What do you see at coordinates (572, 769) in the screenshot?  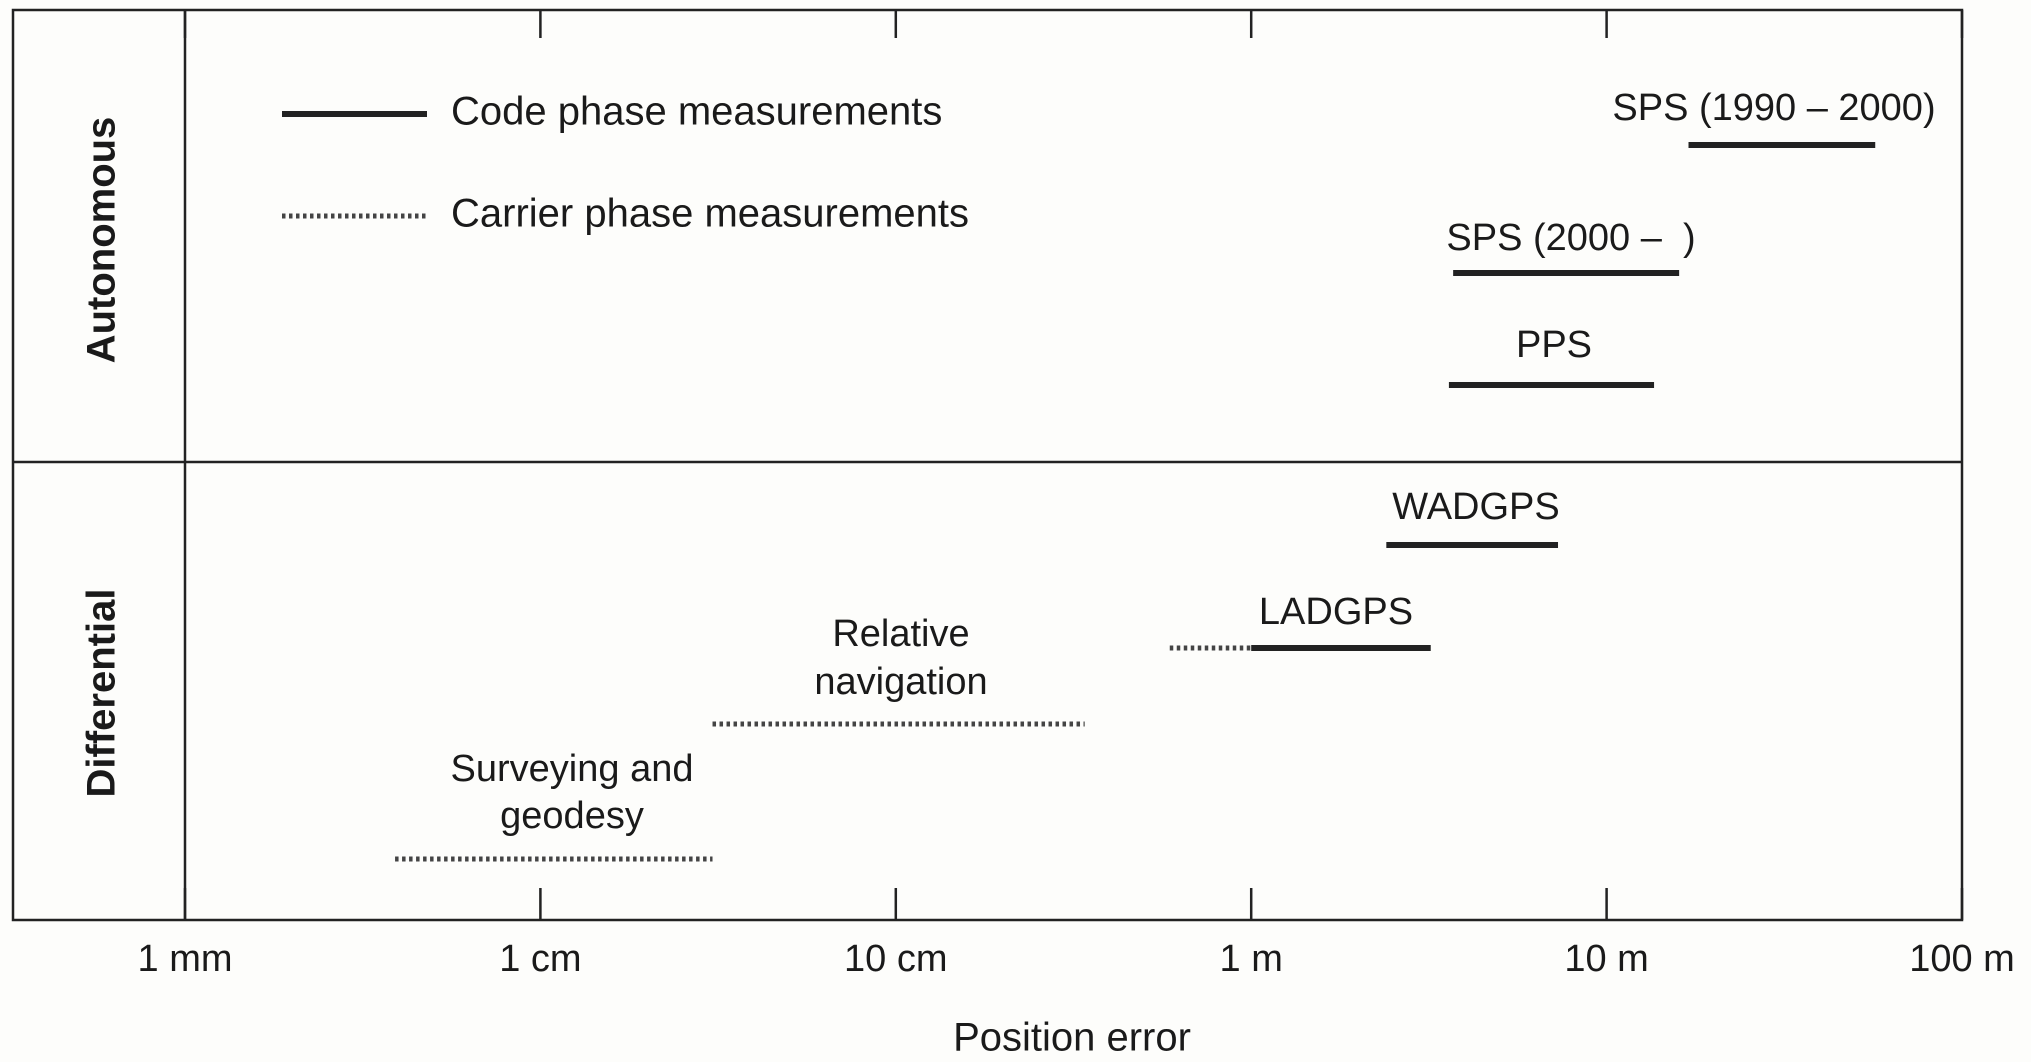 I see `range-label: Surveying and` at bounding box center [572, 769].